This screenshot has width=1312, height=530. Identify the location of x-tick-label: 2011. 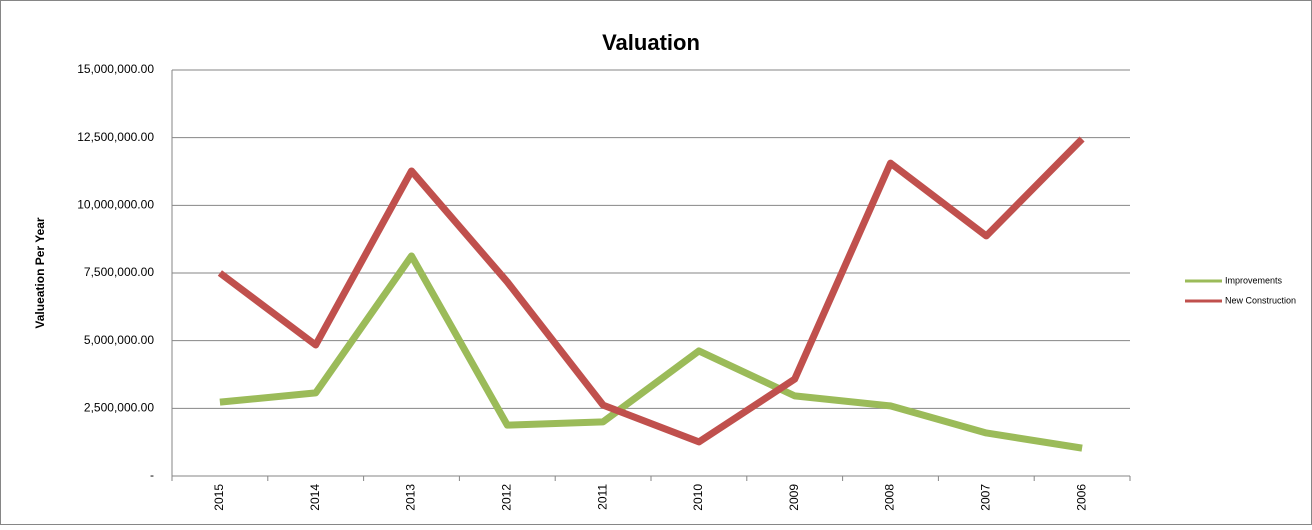
(602, 497).